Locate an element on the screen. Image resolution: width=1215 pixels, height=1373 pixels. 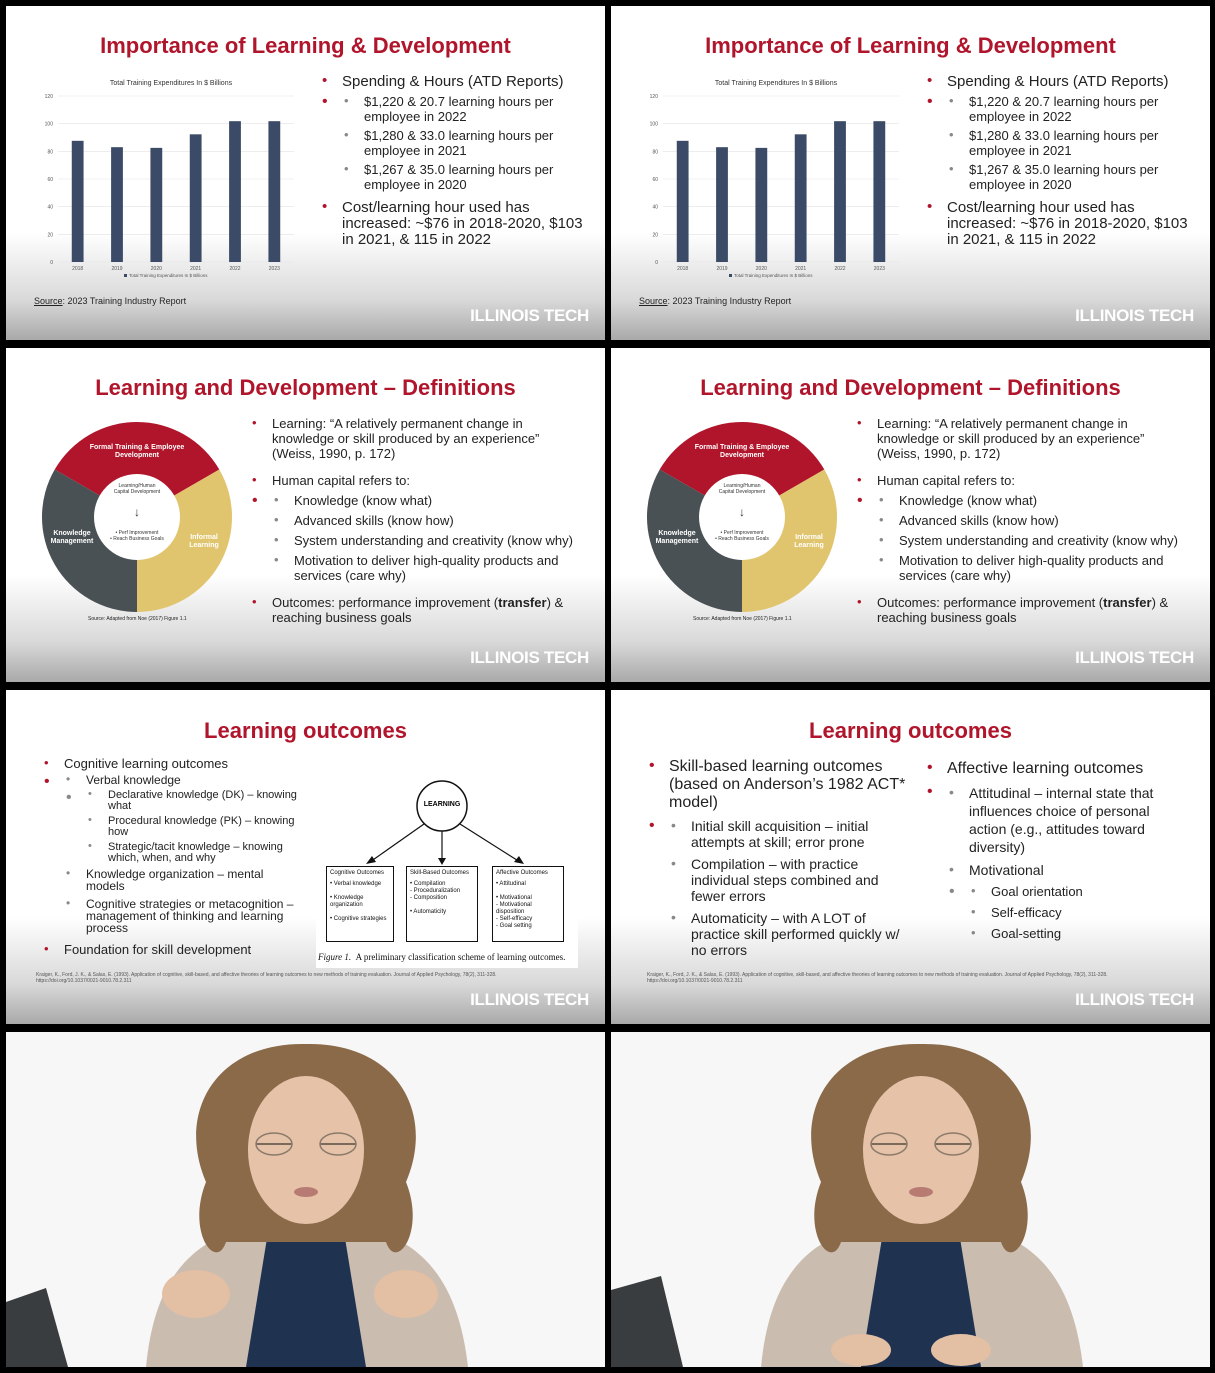
x-tick-label: 2021 is located at coordinates (800, 269).